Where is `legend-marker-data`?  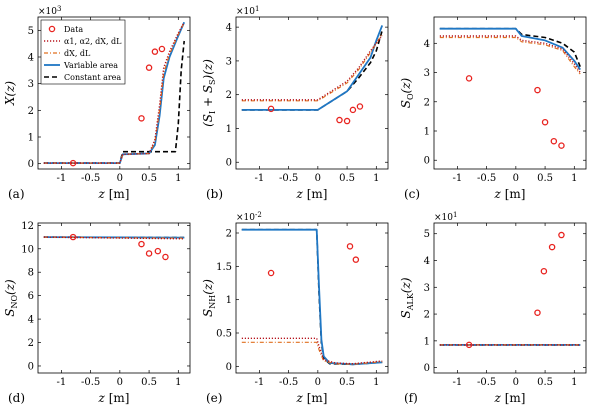 legend-marker-data is located at coordinates (52, 29).